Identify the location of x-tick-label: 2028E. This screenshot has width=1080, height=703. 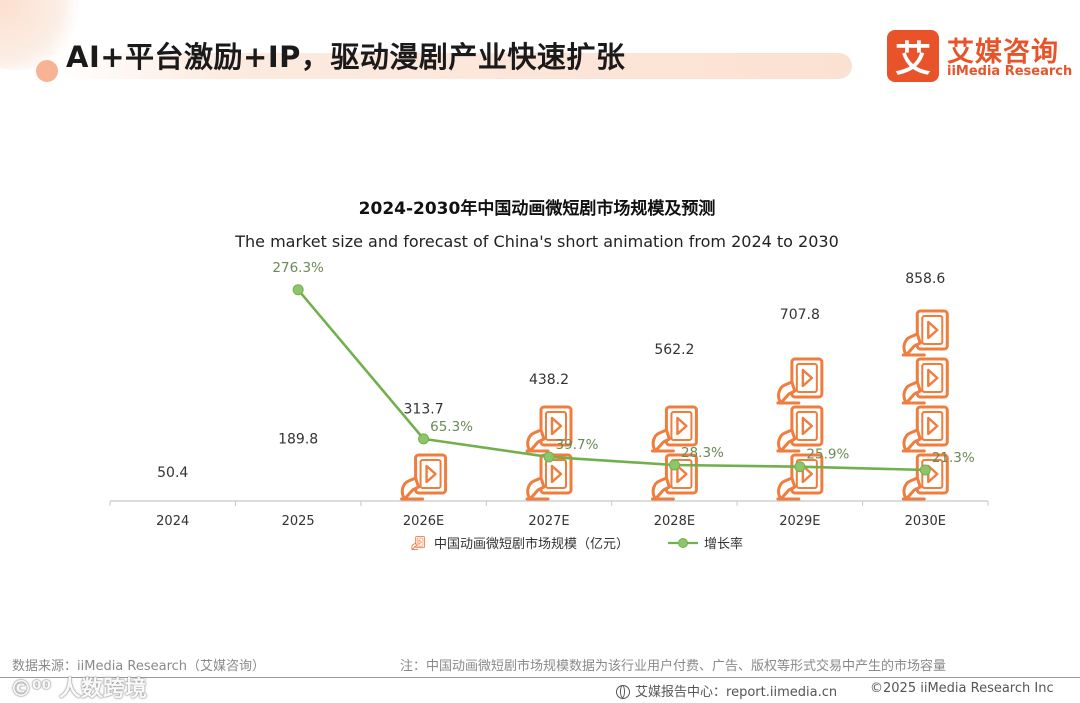
(674, 521).